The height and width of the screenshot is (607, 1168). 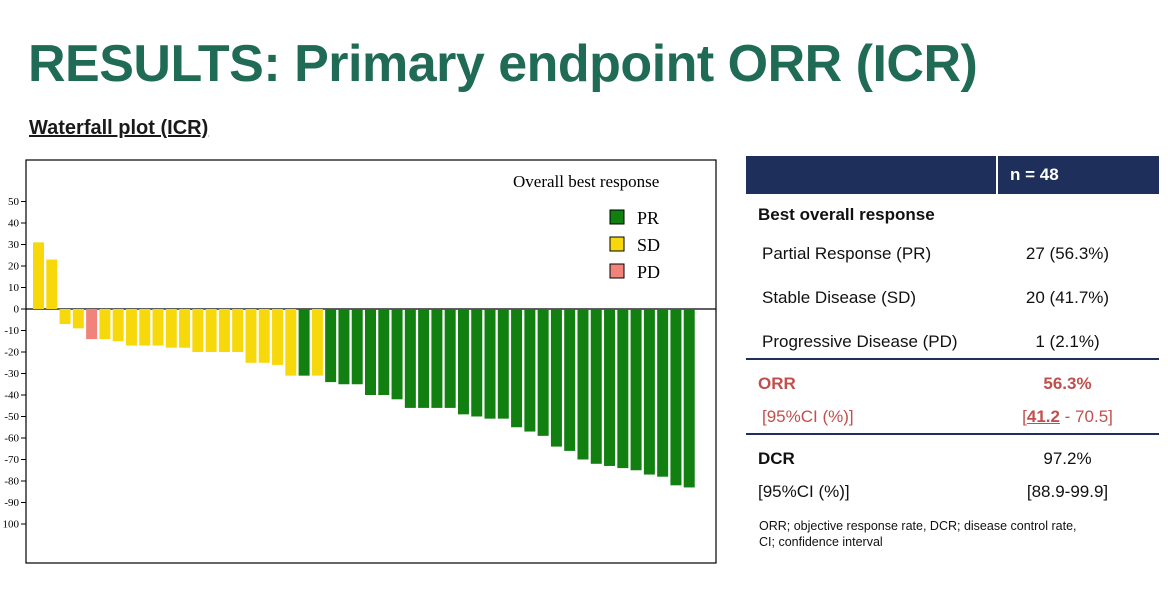 What do you see at coordinates (952, 417) in the screenshot?
I see `orr-ci-row: [95%CI (%)] [41.2 - 70.5]` at bounding box center [952, 417].